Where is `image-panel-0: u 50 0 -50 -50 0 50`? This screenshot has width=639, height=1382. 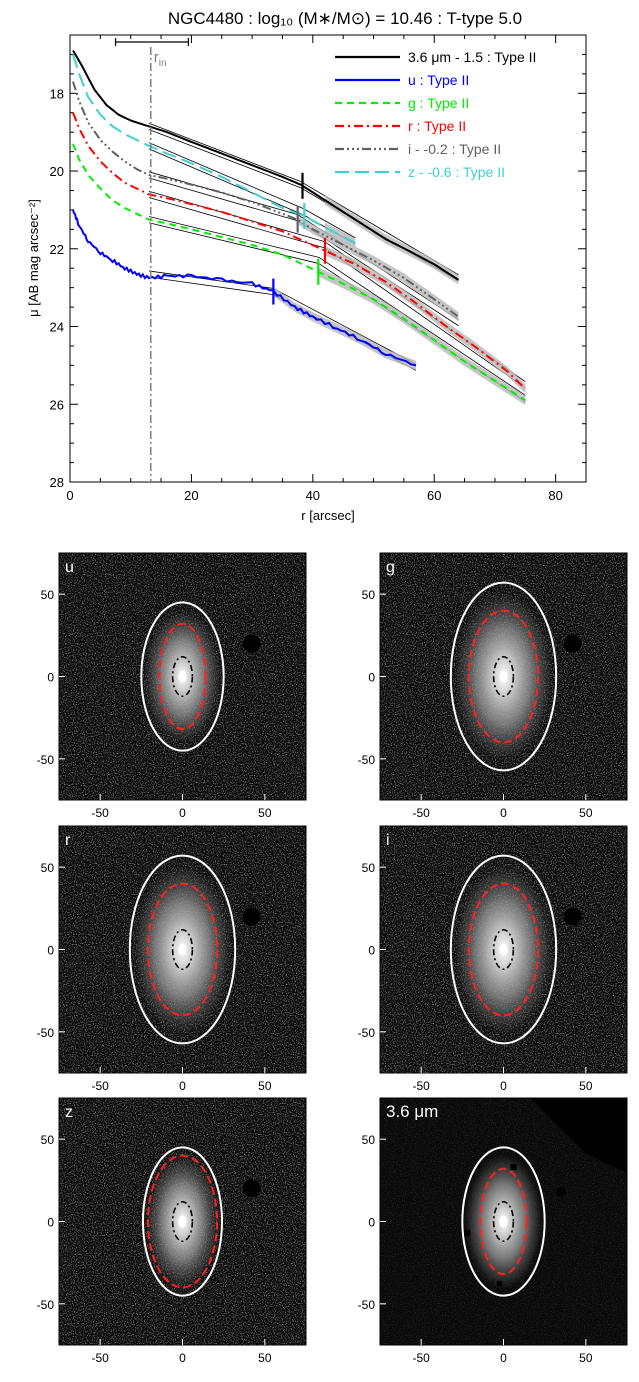
image-panel-0: u 50 0 -50 -50 0 50 is located at coordinates (172, 686).